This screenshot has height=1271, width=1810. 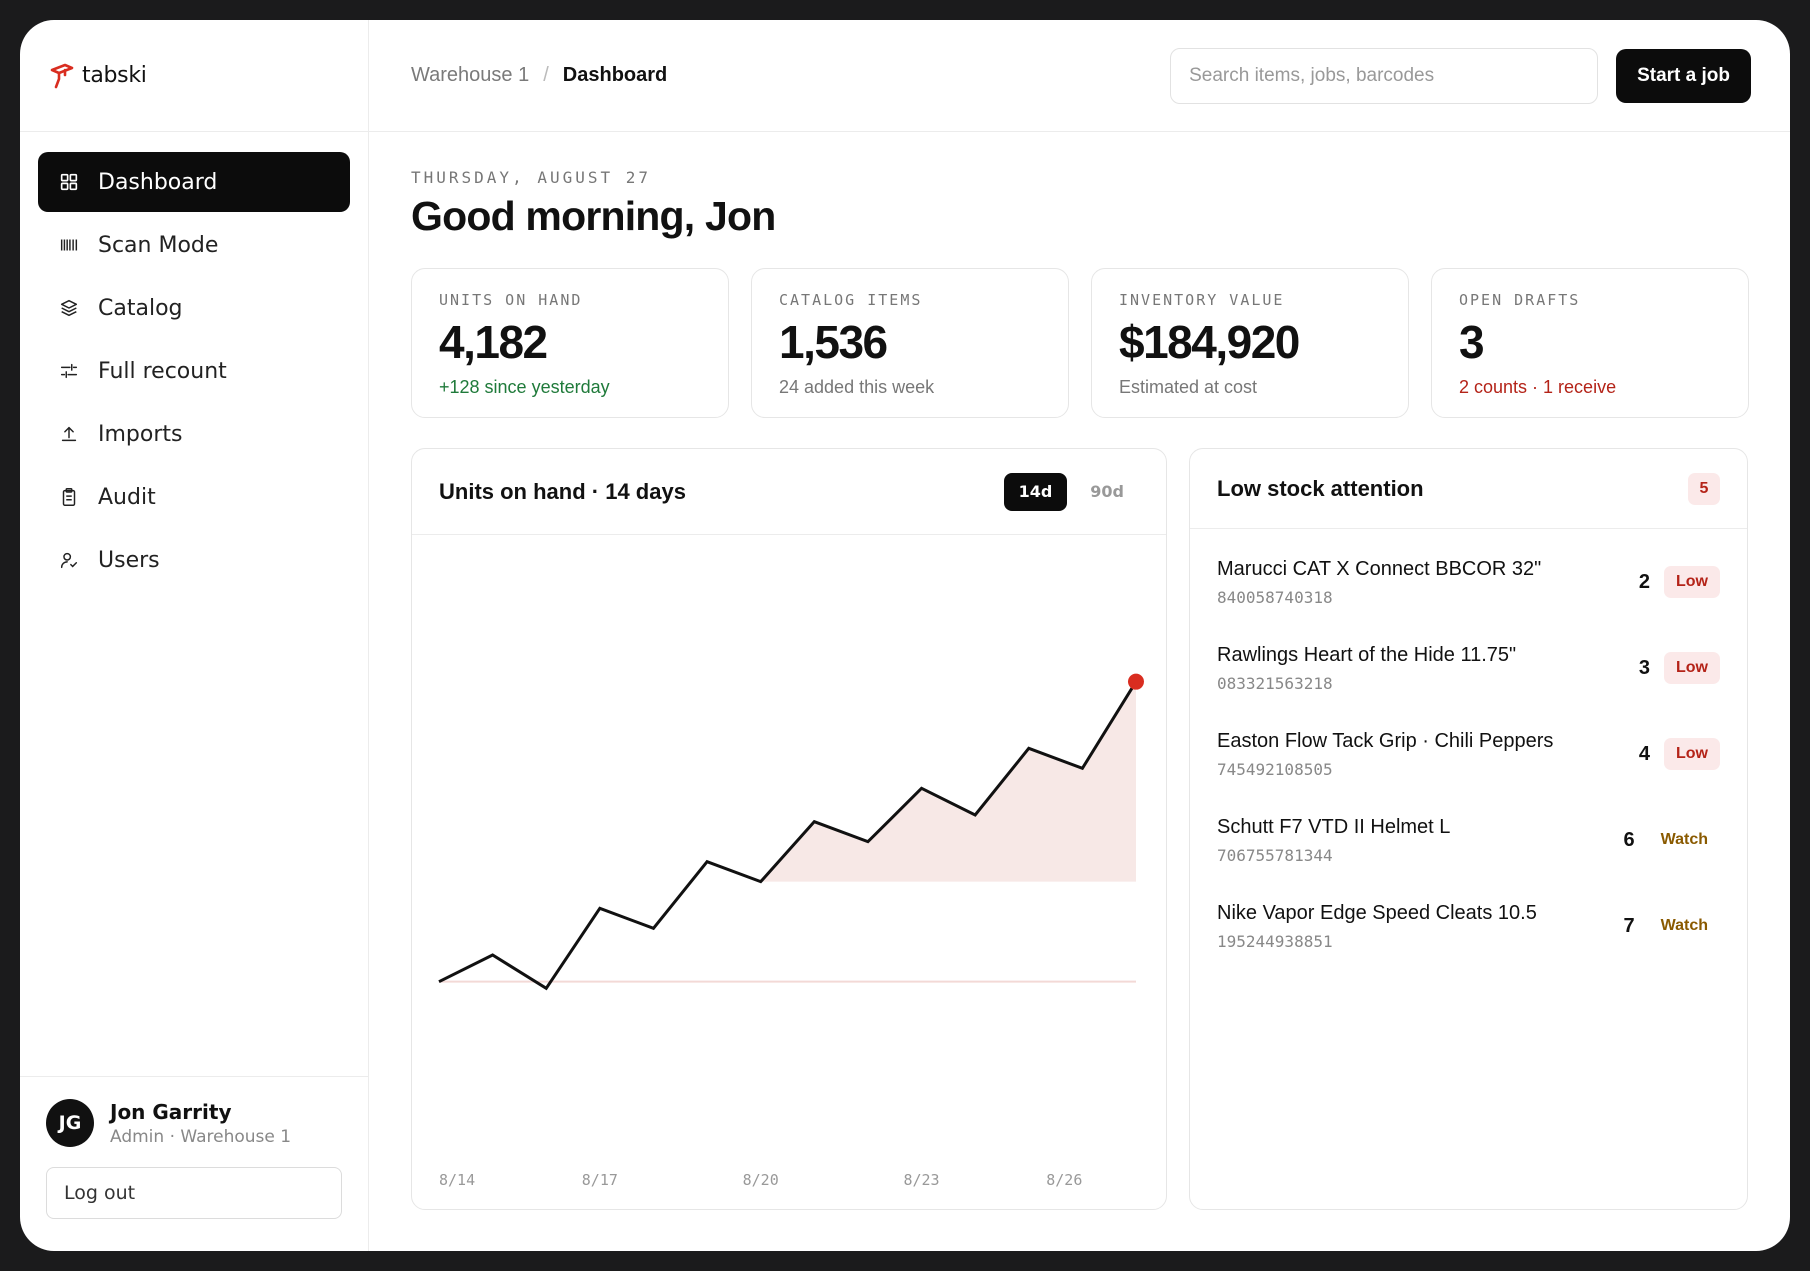 What do you see at coordinates (1384, 75) in the screenshot?
I see `search-input` at bounding box center [1384, 75].